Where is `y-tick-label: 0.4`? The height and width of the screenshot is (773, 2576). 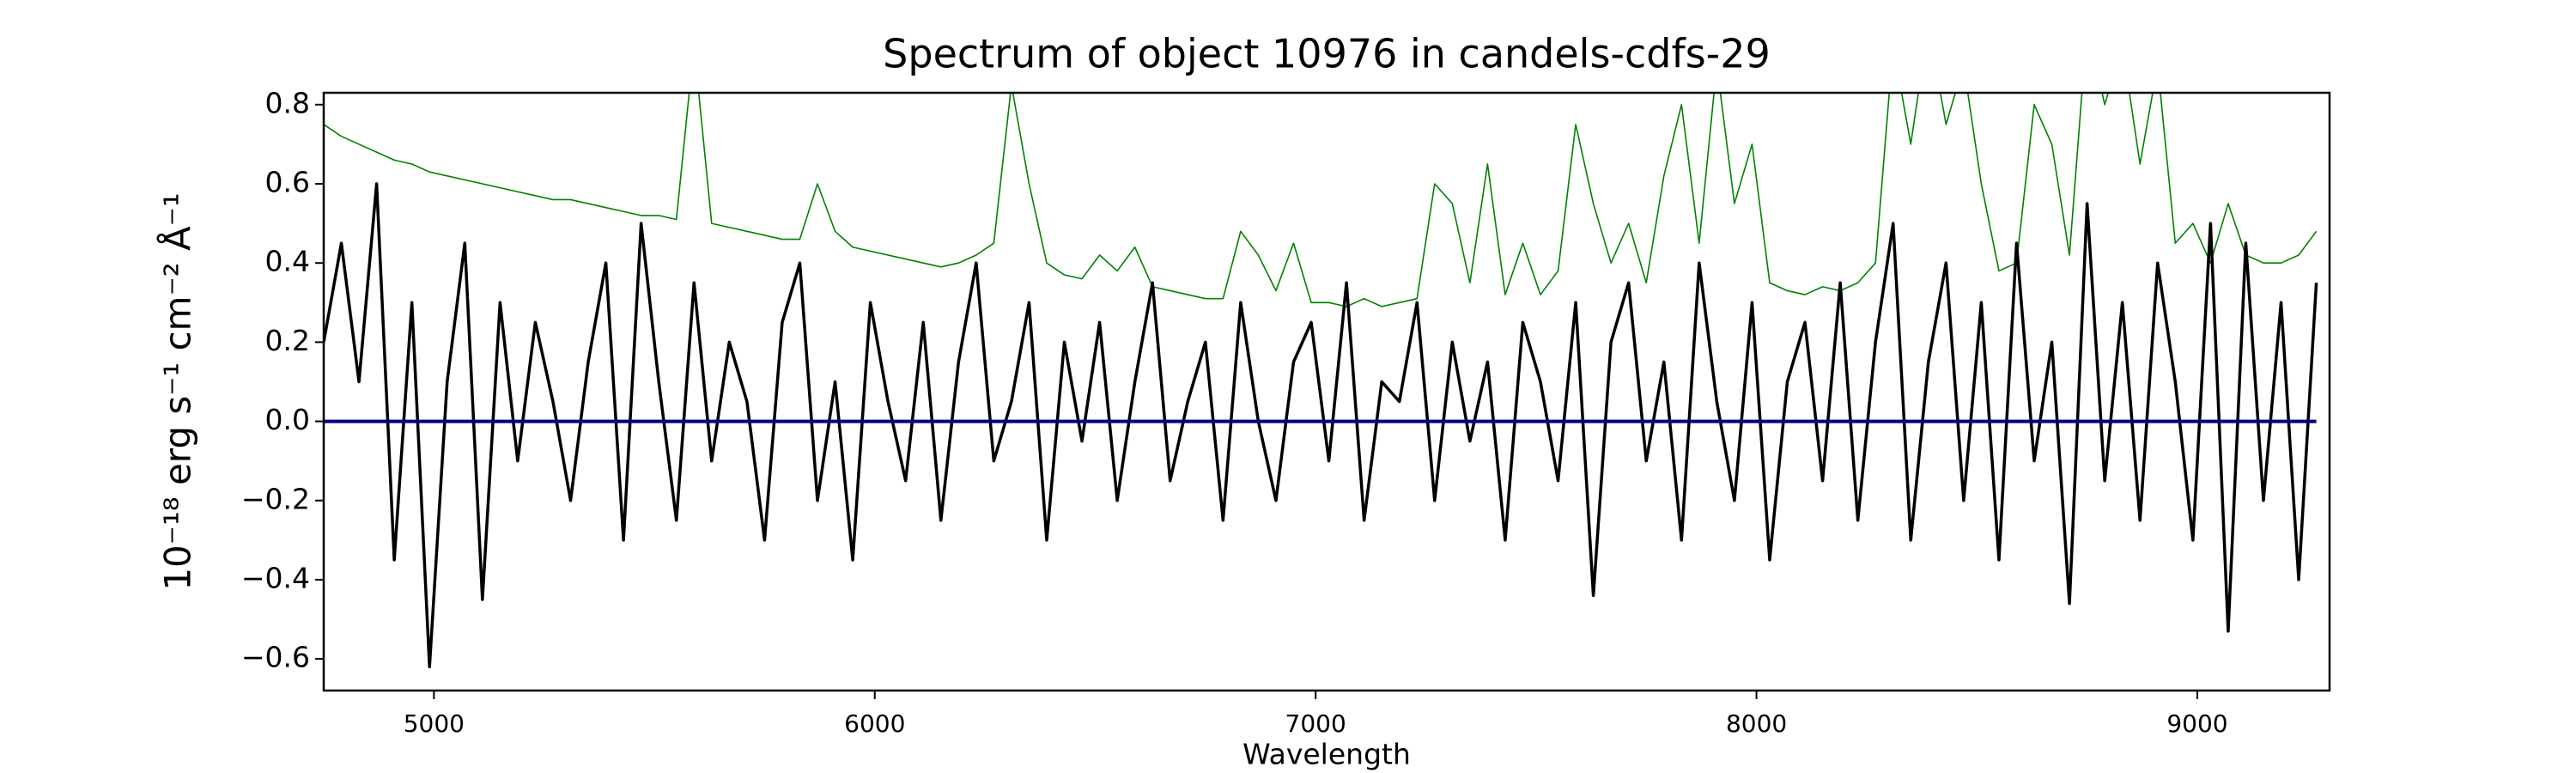 y-tick-label: 0.4 is located at coordinates (287, 261).